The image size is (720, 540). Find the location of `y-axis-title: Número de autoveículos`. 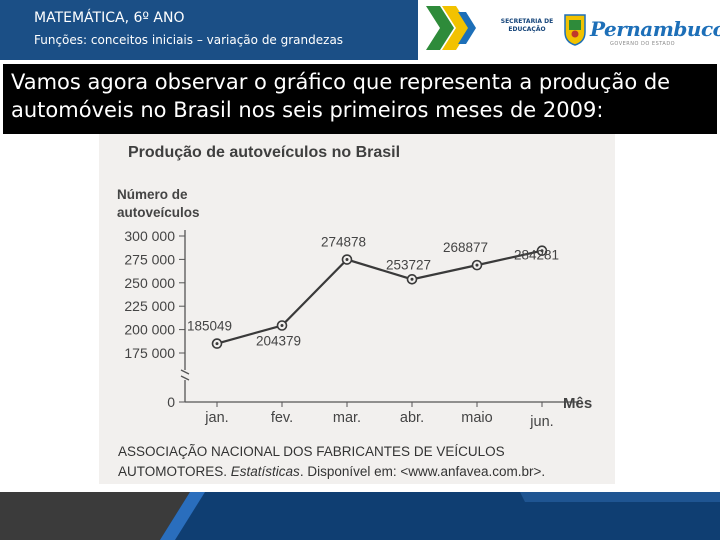

y-axis-title: Número de autoveículos is located at coordinates (158, 203).